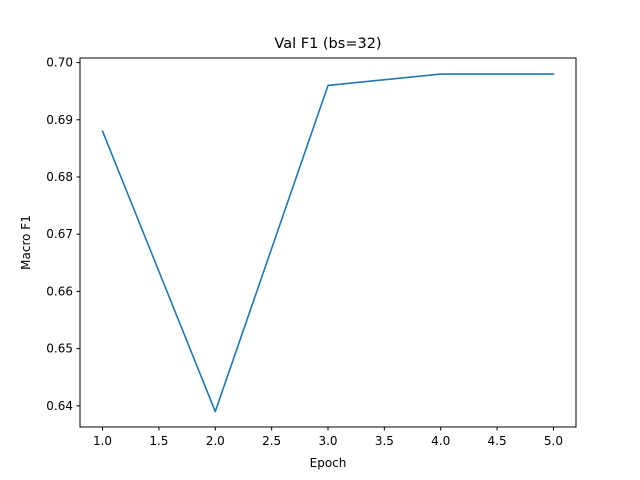 This screenshot has height=480, width=640. Describe the element at coordinates (271, 441) in the screenshot. I see `x-tick-label: 2.5` at that location.